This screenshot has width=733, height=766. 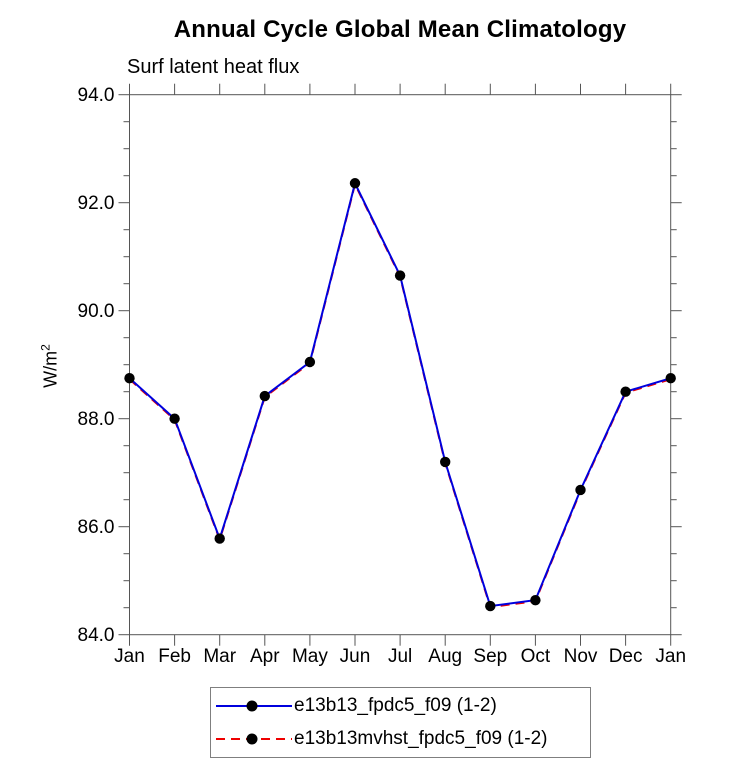 I want to click on x-tick-label: Oct, so click(x=536, y=656).